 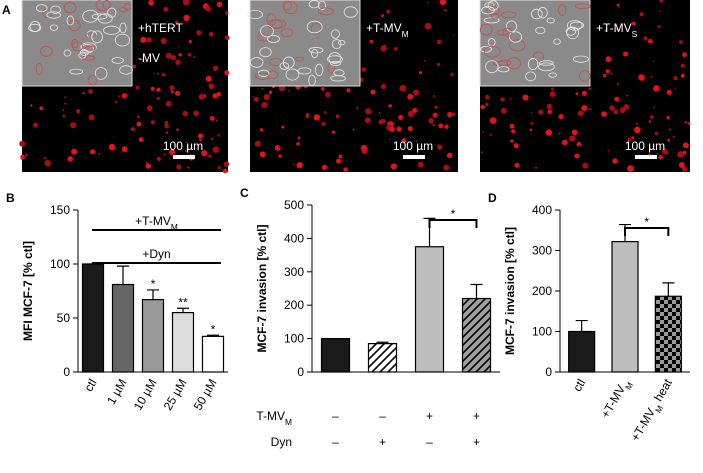 What do you see at coordinates (294, 305) in the screenshot?
I see `y-tick-label: 200` at bounding box center [294, 305].